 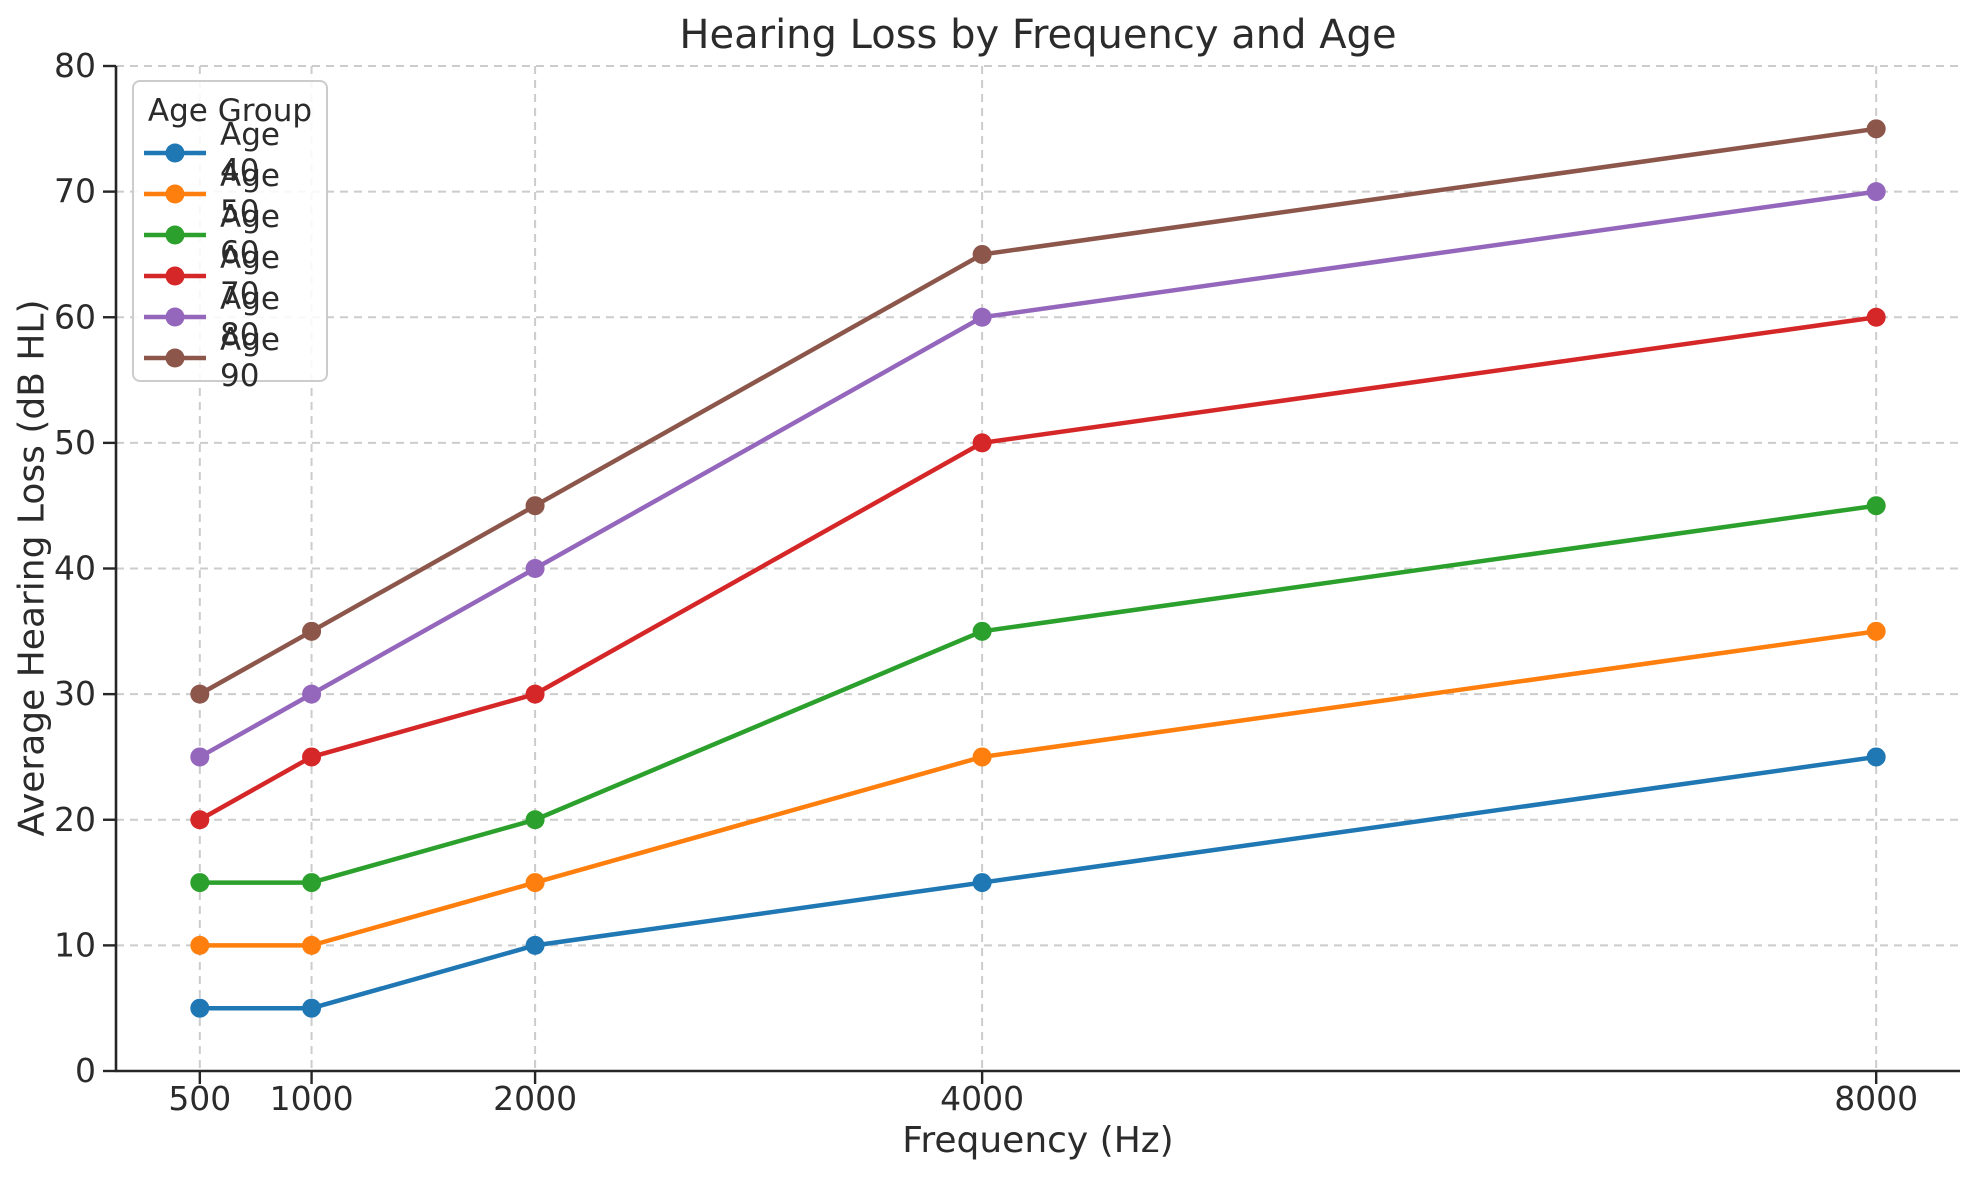 What do you see at coordinates (75, 568) in the screenshot?
I see `y-tick-label: 40` at bounding box center [75, 568].